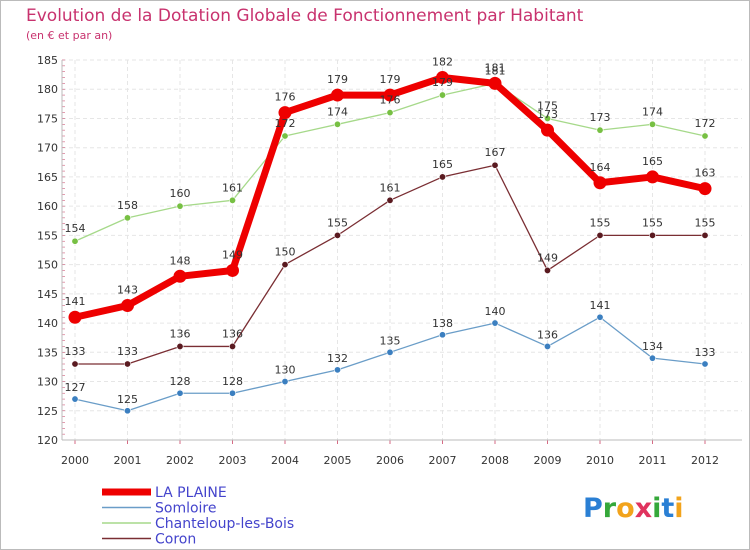  I want to click on data-point-coron-2002, so click(180, 346).